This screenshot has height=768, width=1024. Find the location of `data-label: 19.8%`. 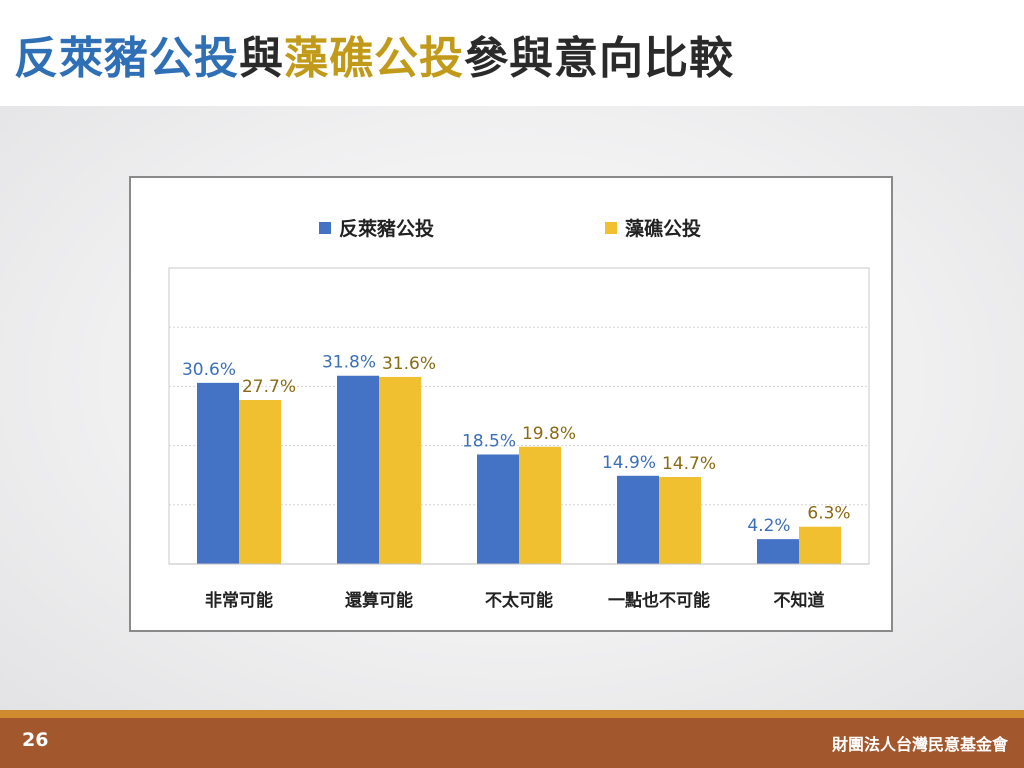

data-label: 19.8% is located at coordinates (549, 434).